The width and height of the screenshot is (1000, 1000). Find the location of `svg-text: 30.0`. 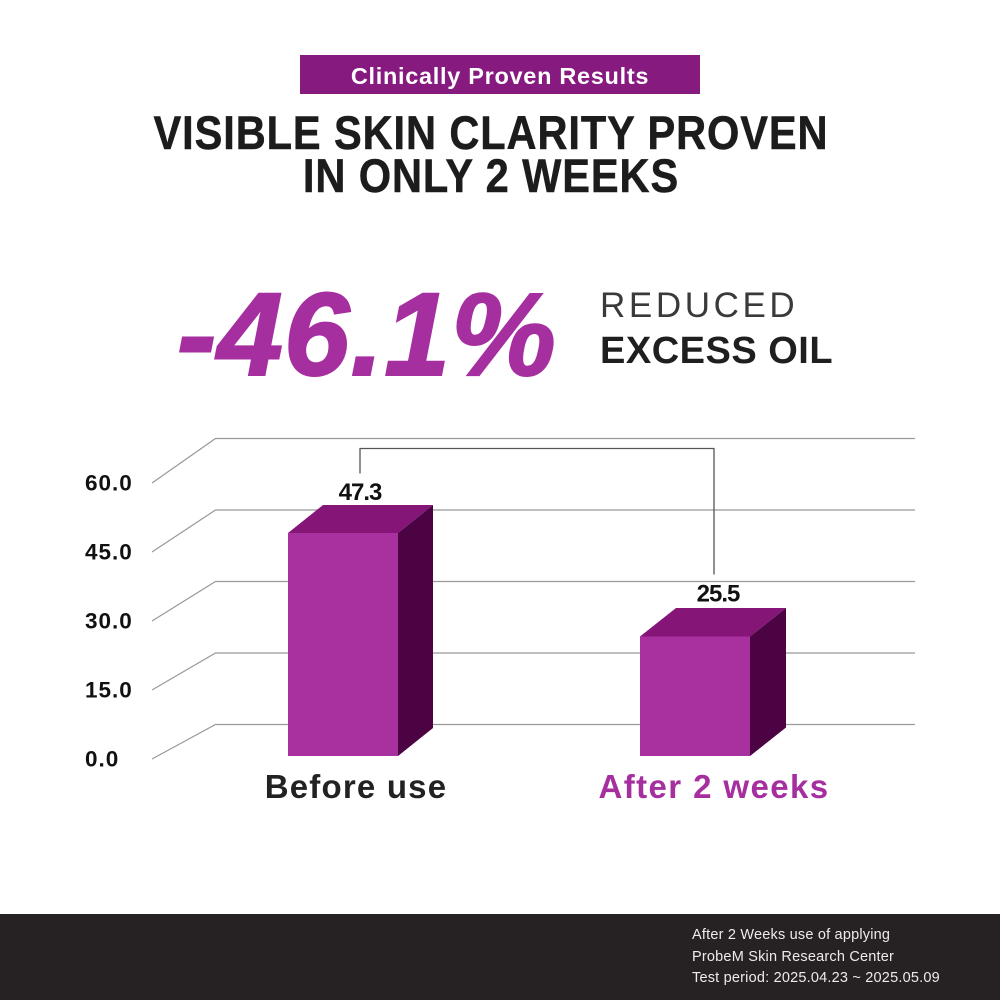

svg-text: 30.0 is located at coordinates (109, 621).